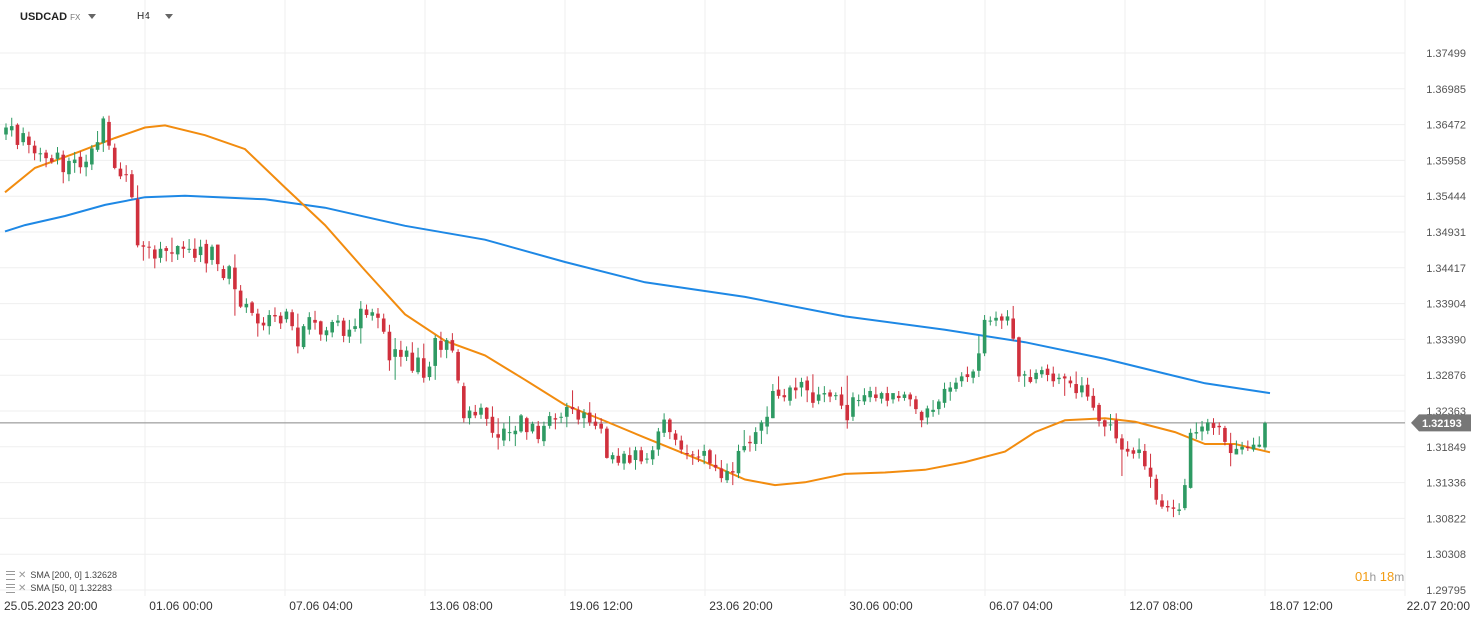  Describe the element at coordinates (1446, 305) in the screenshot. I see `price-tick-label: 1.33904` at that location.